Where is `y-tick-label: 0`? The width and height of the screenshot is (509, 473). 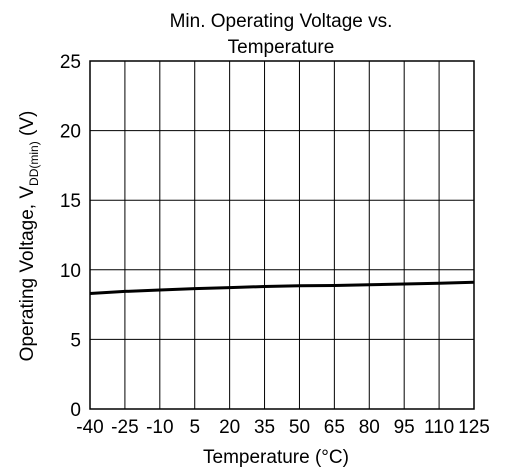
y-tick-label: 0 is located at coordinates (75, 410).